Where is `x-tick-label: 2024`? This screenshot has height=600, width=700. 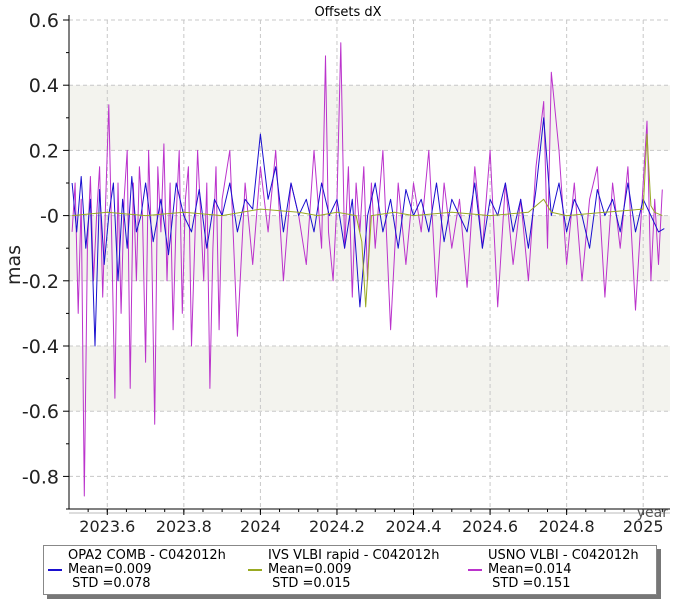
x-tick-label: 2024 is located at coordinates (260, 526).